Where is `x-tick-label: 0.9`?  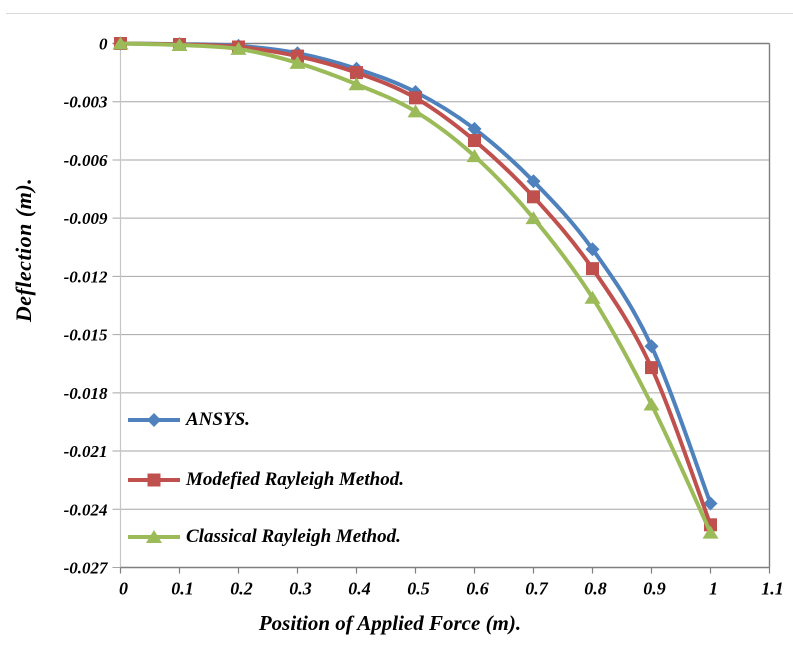
x-tick-label: 0.9 is located at coordinates (654, 589).